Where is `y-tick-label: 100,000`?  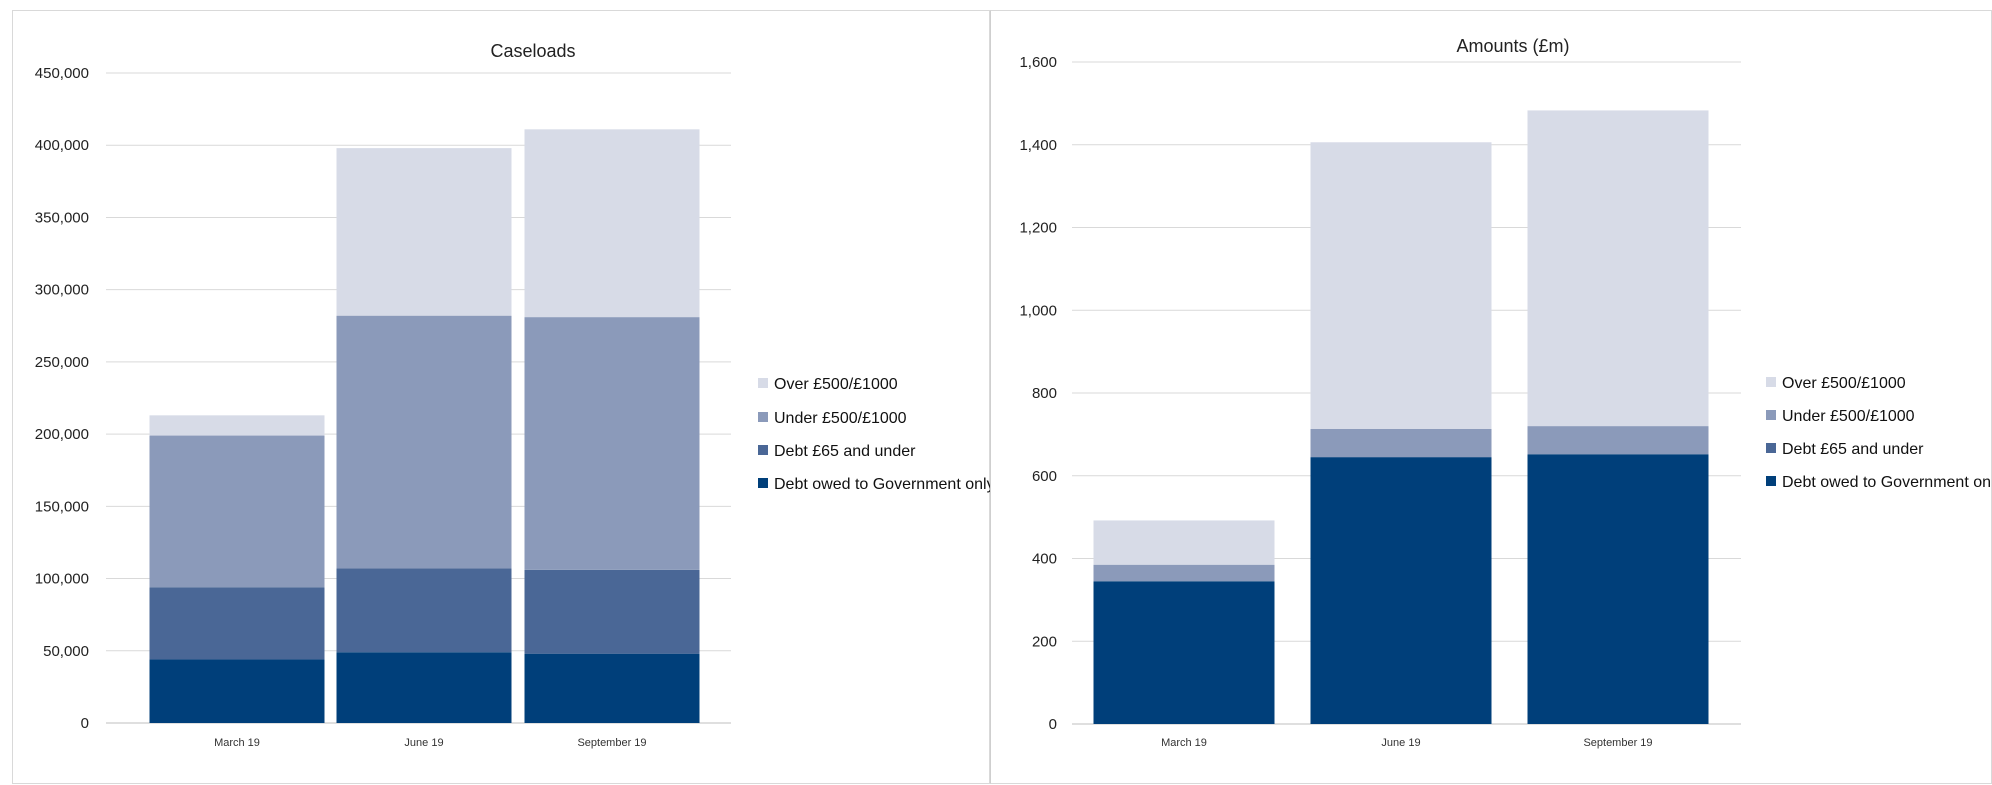 y-tick-label: 100,000 is located at coordinates (62, 579).